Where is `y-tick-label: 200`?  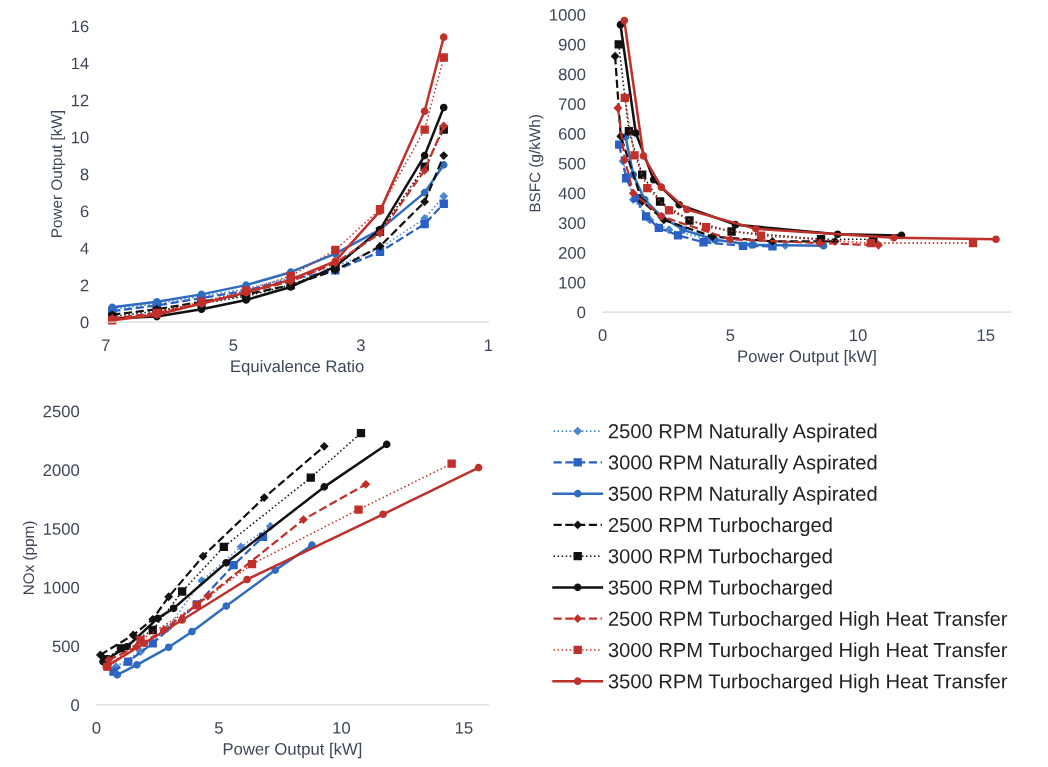
y-tick-label: 200 is located at coordinates (572, 253).